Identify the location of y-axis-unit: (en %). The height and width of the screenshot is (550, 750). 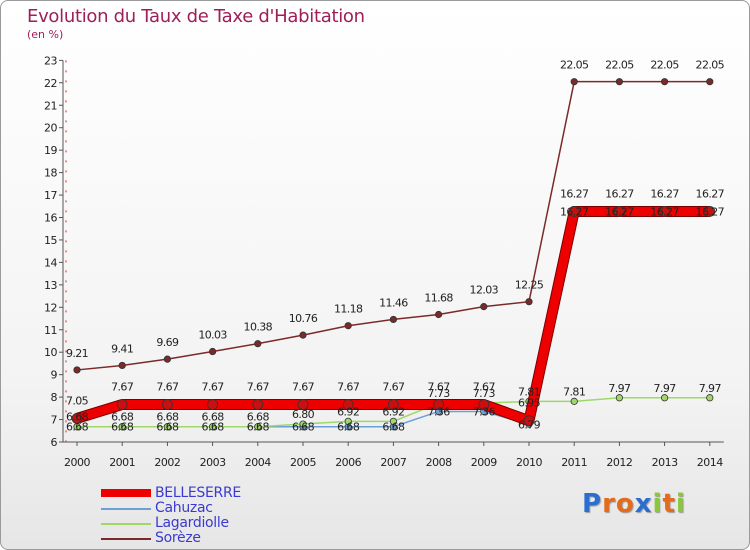
(45, 34).